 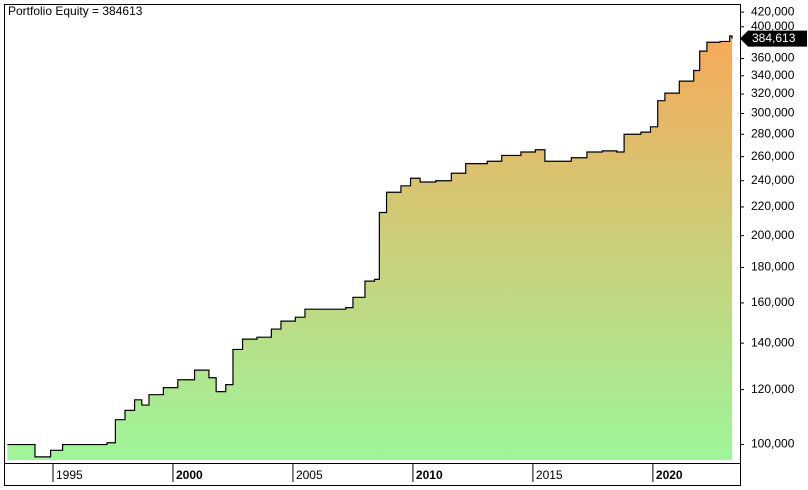 What do you see at coordinates (189, 475) in the screenshot?
I see `x-tick-label: 2000` at bounding box center [189, 475].